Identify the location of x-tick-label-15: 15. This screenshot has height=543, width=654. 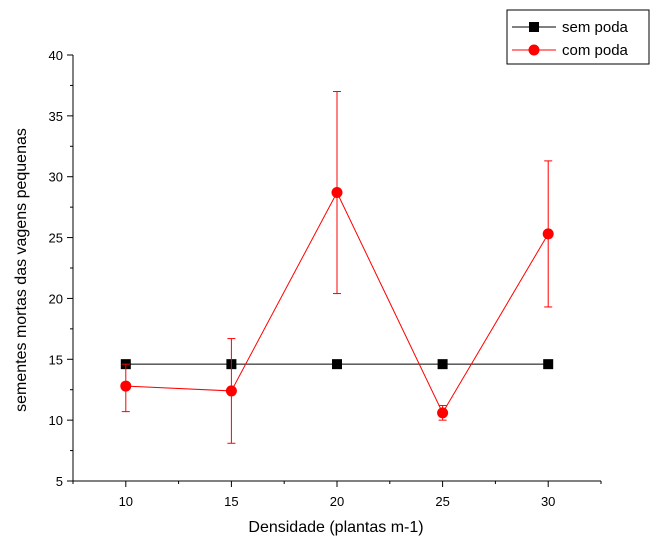
(231, 501).